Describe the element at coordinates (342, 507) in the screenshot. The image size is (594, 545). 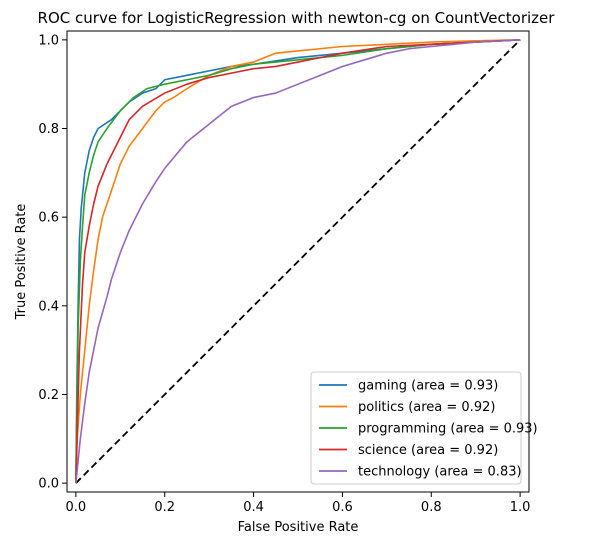
I see `x-tick-label: 0.6` at that location.